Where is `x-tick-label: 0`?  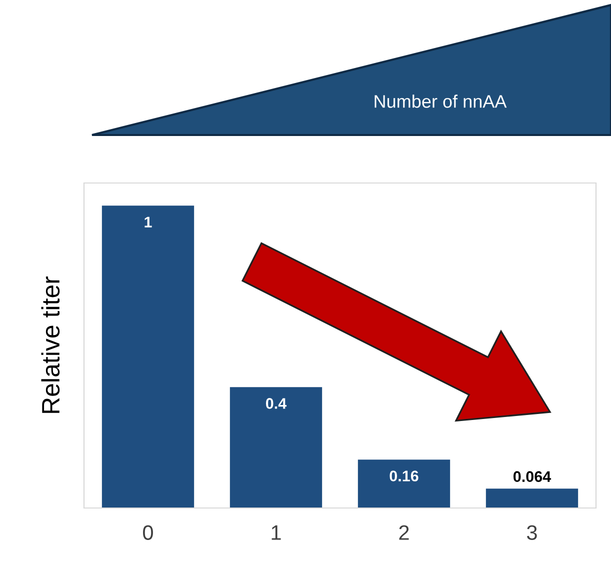
x-tick-label: 0 is located at coordinates (148, 532).